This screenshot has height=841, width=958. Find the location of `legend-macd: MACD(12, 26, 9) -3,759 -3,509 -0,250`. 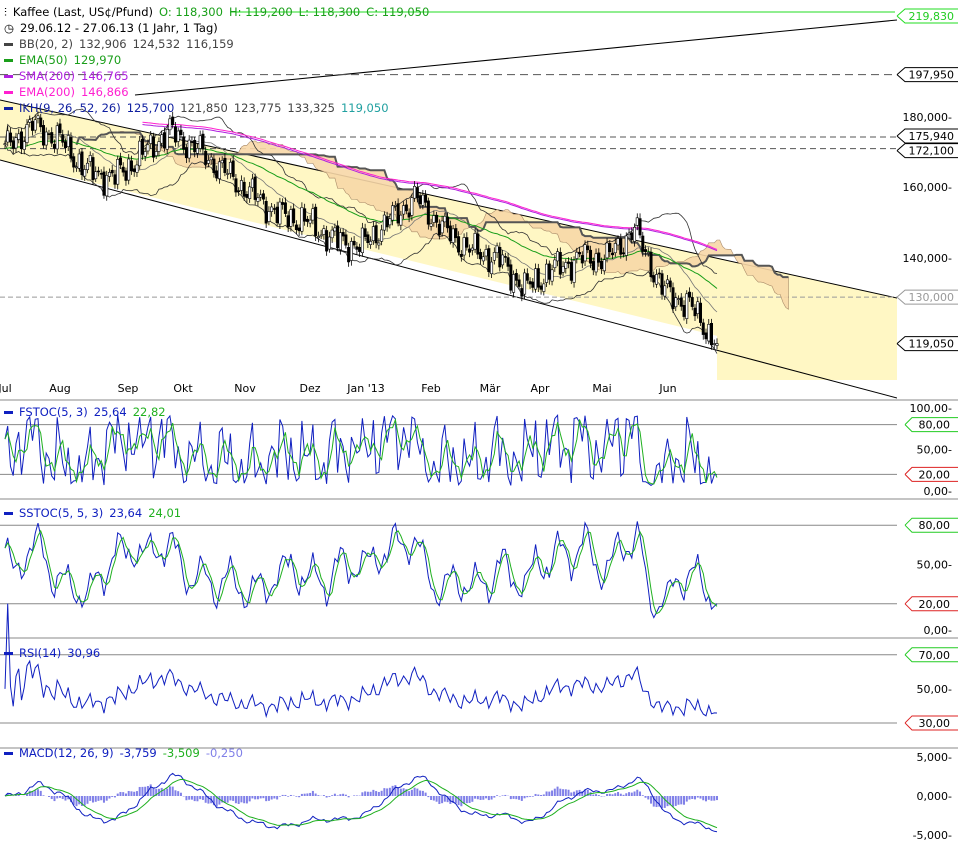

legend-macd: MACD(12, 26, 9) -3,759 -3,509 -0,250 is located at coordinates (126, 753).